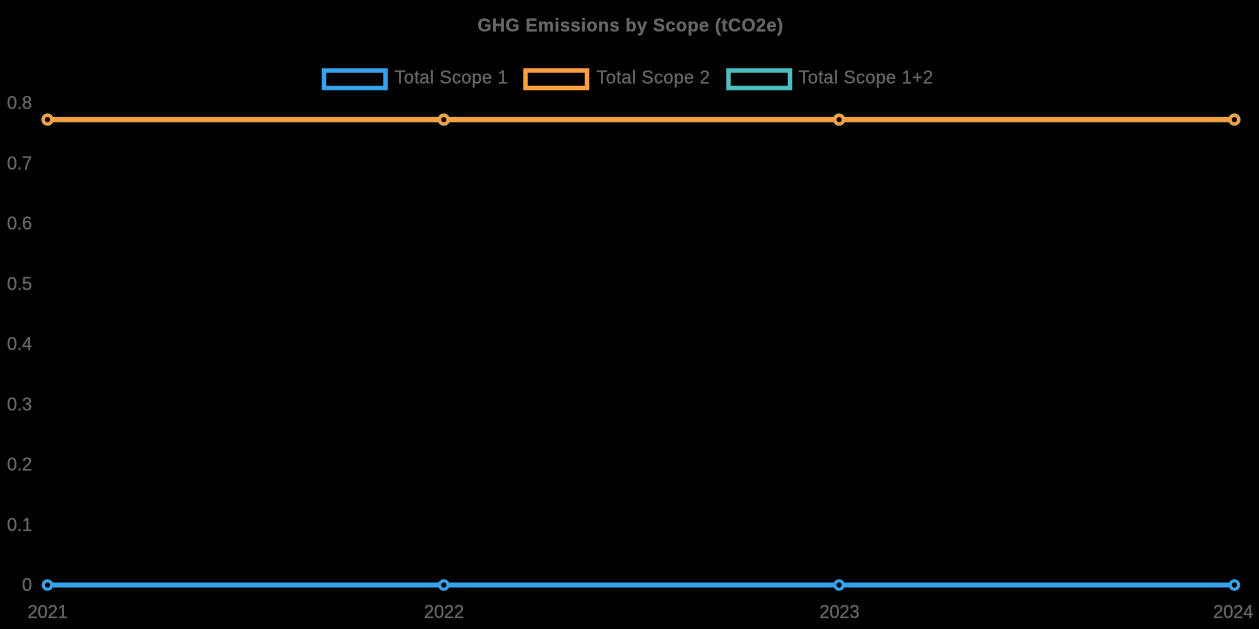  Describe the element at coordinates (654, 78) in the screenshot. I see `svg-text: Total Scope 2` at that location.